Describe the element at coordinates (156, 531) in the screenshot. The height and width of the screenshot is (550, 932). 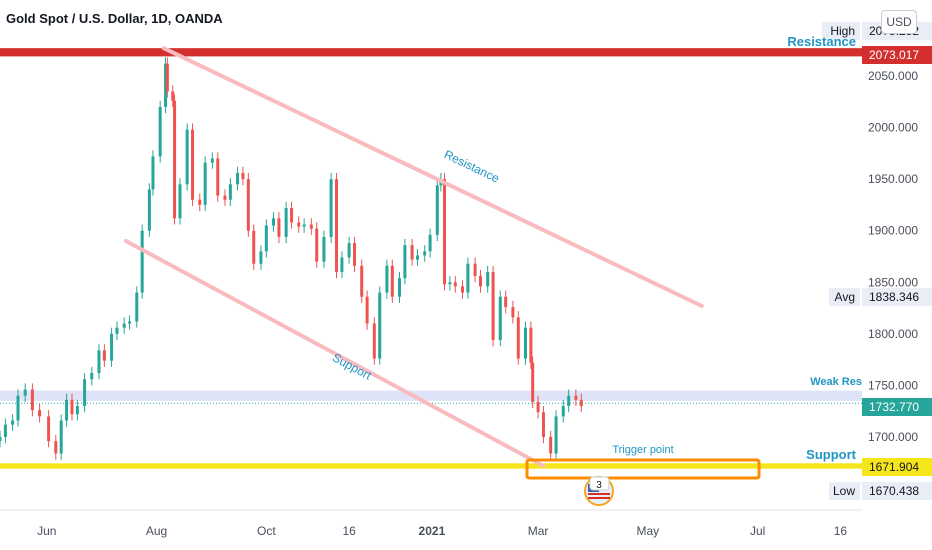
I see `time-tick-label: Aug` at that location.